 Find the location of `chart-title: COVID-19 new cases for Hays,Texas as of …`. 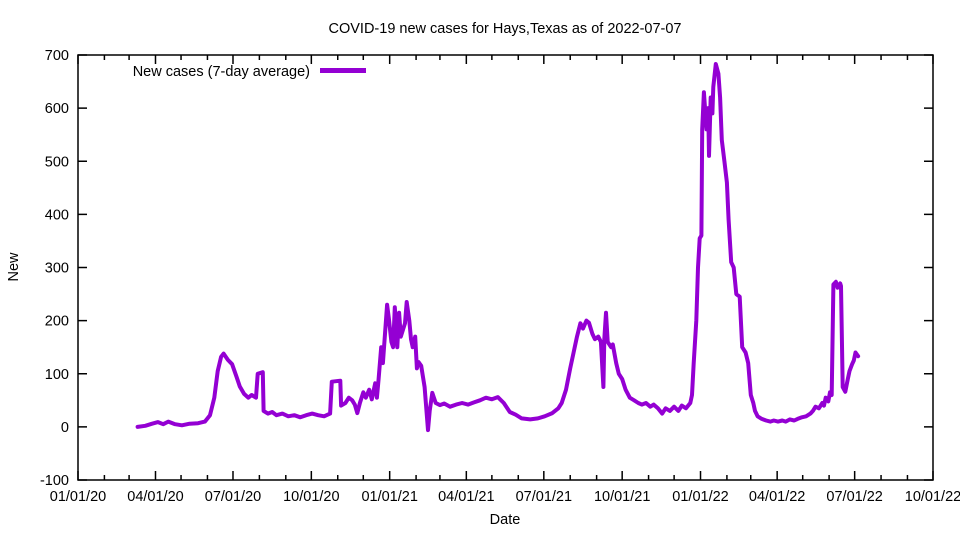

chart-title: COVID-19 new cases for Hays,Texas as of … is located at coordinates (505, 29).